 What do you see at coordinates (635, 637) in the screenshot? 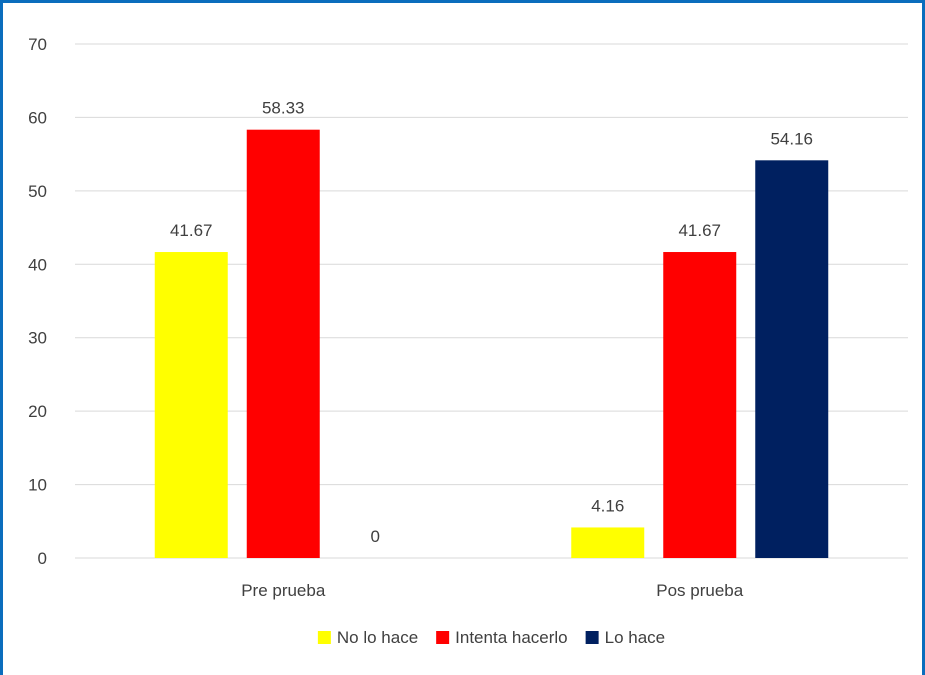
I see `legend-label: Lo hace` at bounding box center [635, 637].